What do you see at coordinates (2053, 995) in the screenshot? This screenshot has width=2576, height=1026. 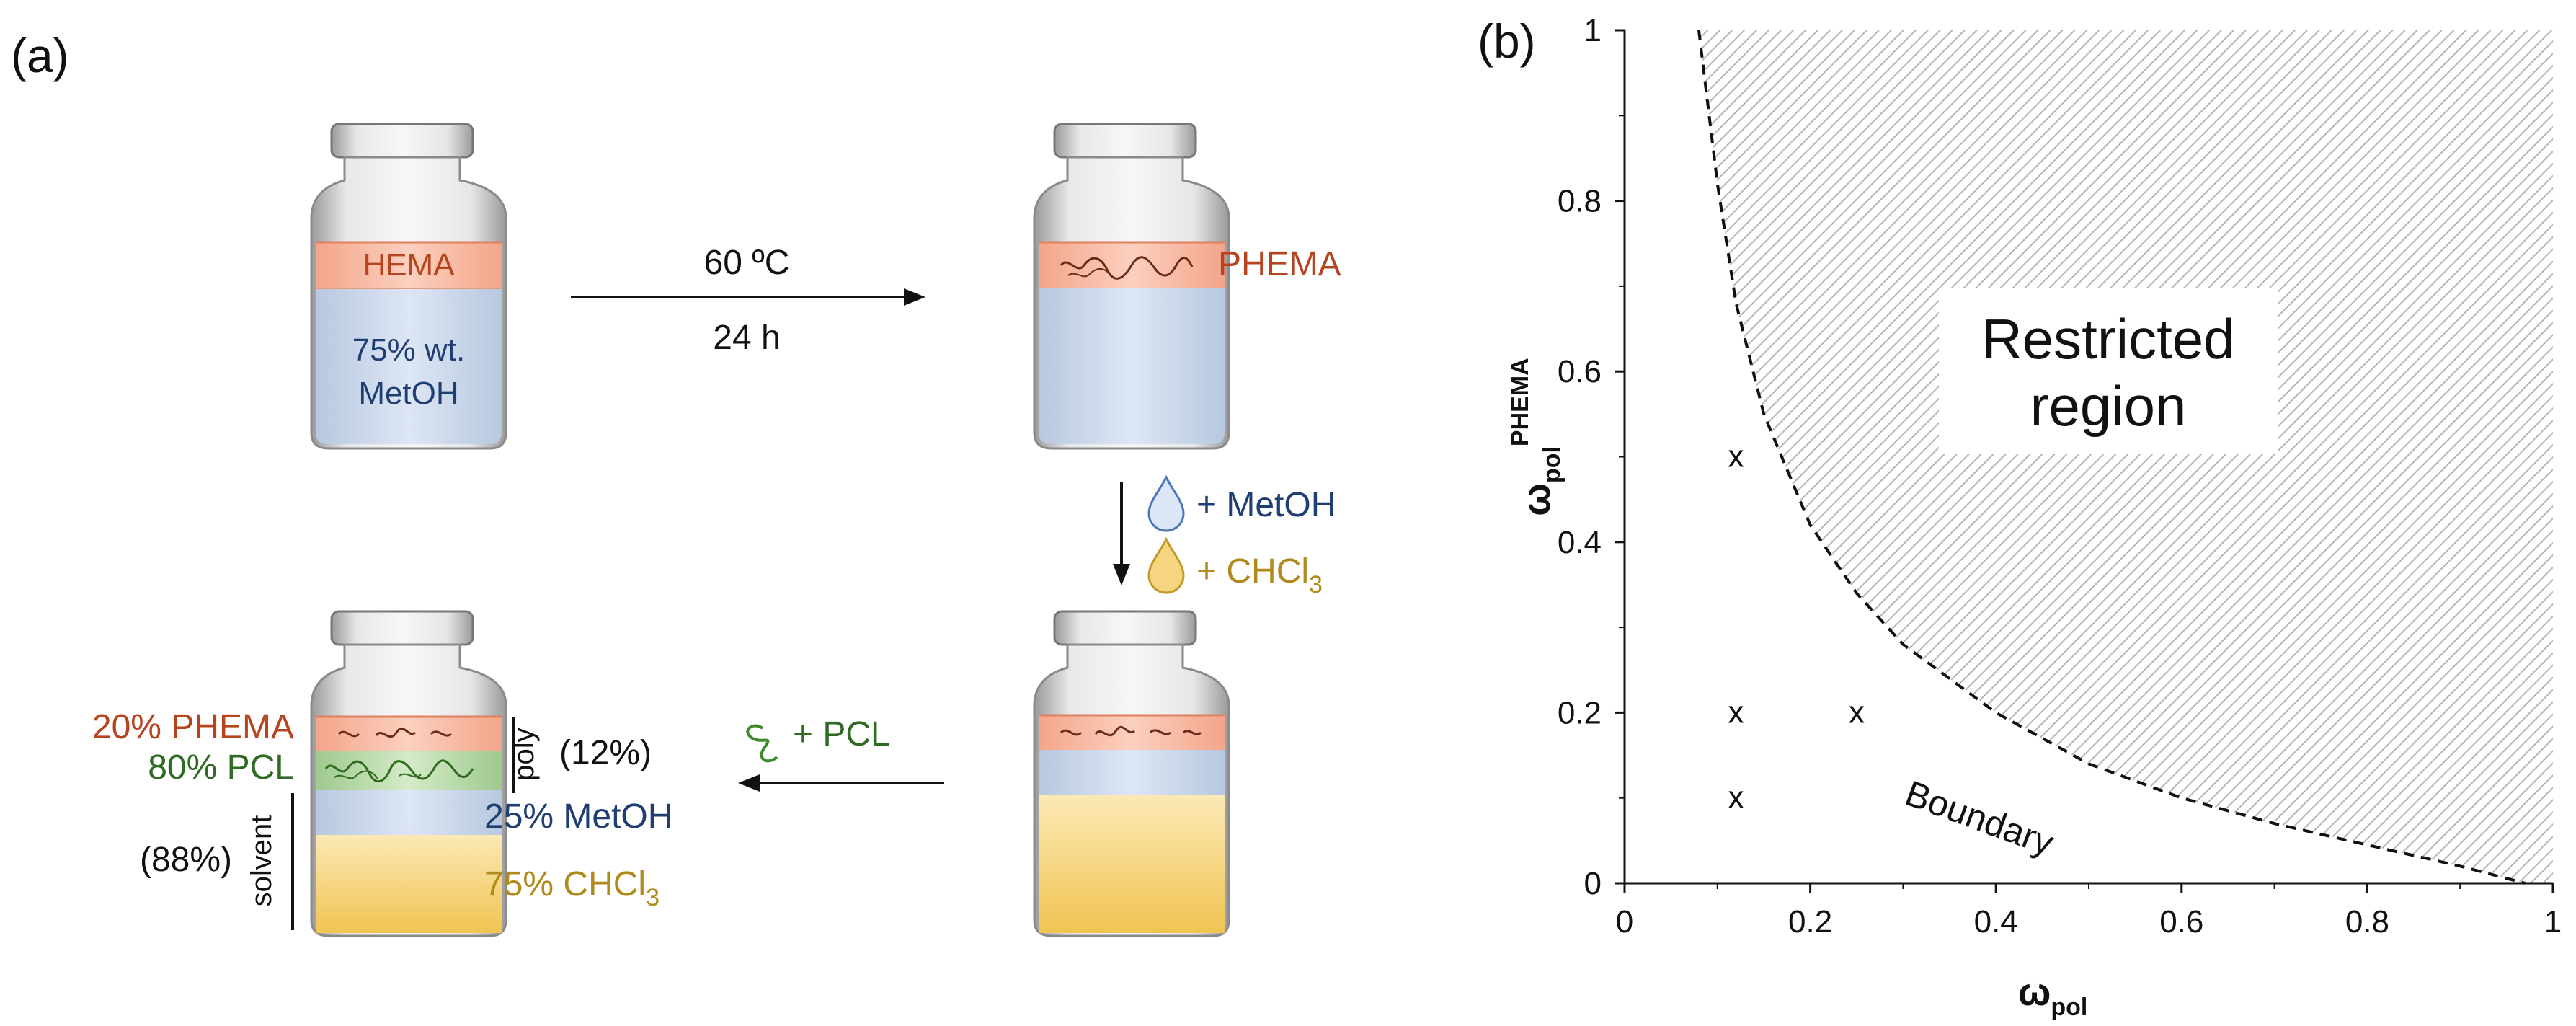 I see `x-axis-label: ωpol` at bounding box center [2053, 995].